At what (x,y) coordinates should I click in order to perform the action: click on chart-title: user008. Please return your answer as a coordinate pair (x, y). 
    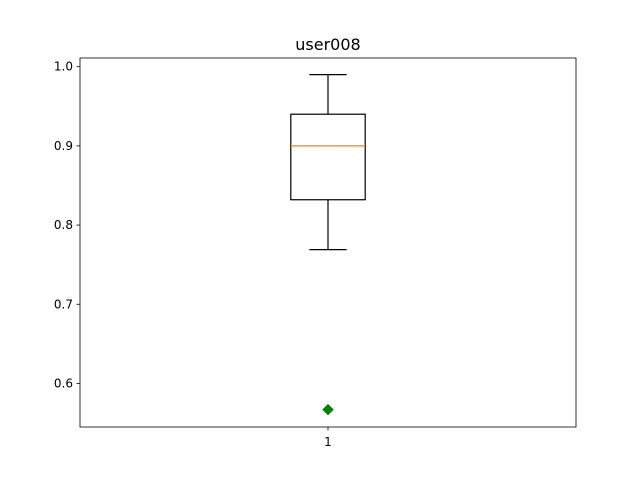
    Looking at the image, I should click on (327, 44).